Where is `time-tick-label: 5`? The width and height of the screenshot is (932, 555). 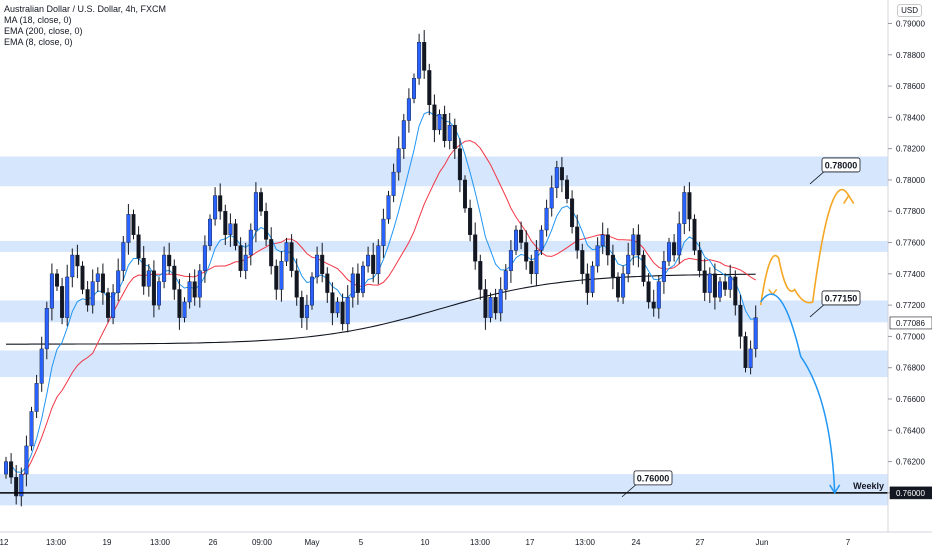 time-tick-label: 5 is located at coordinates (361, 542).